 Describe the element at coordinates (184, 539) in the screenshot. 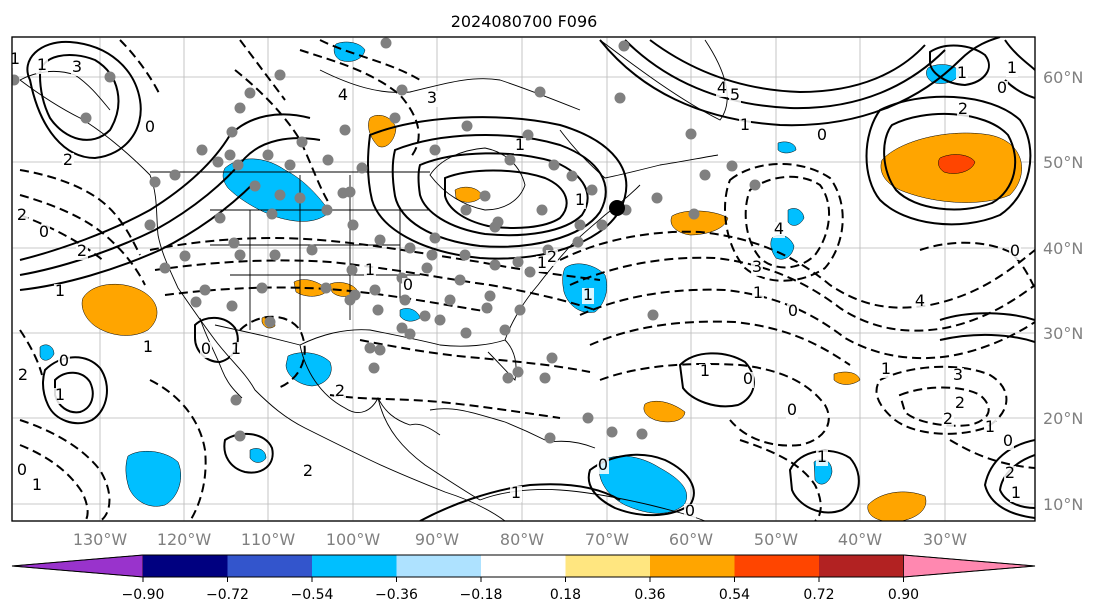

I see `longitude-label: 120°W` at that location.